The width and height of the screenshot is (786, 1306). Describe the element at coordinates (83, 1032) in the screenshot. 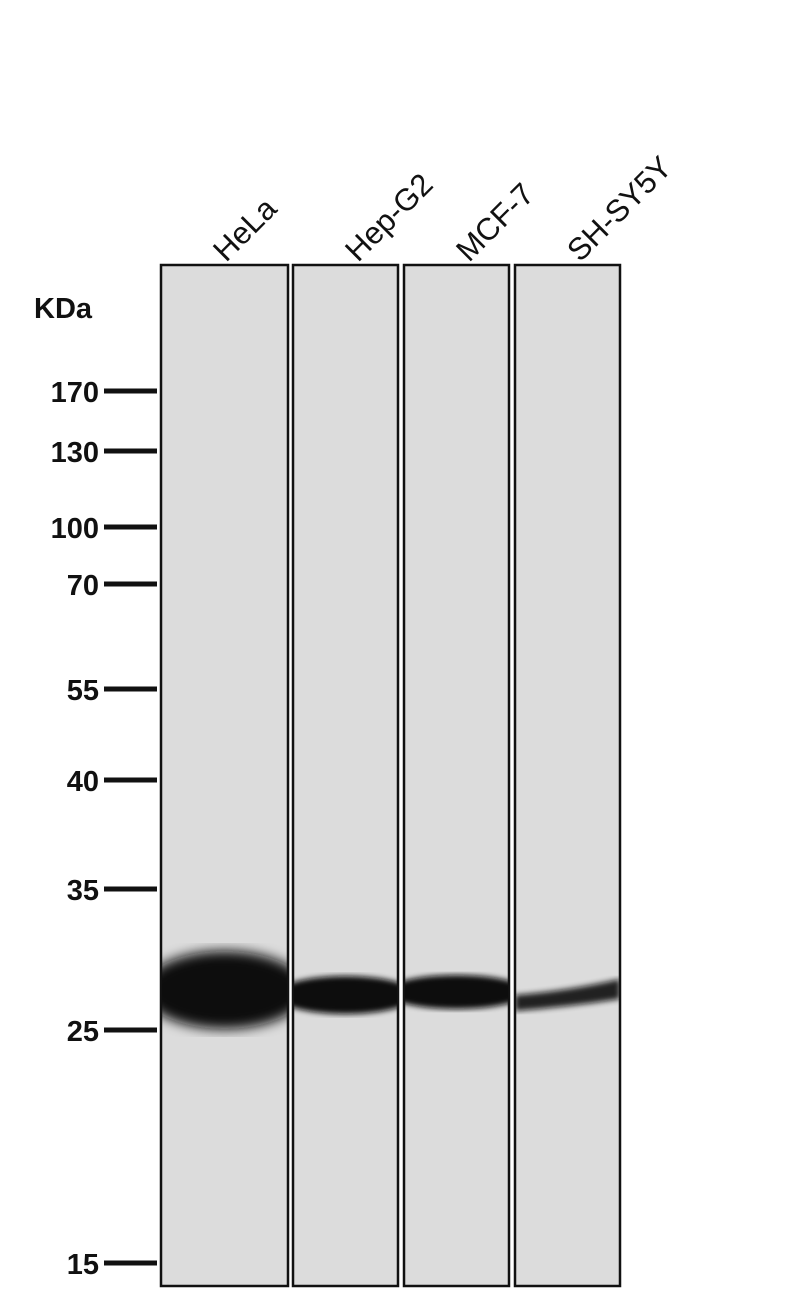

I see `marker-label: 25` at that location.